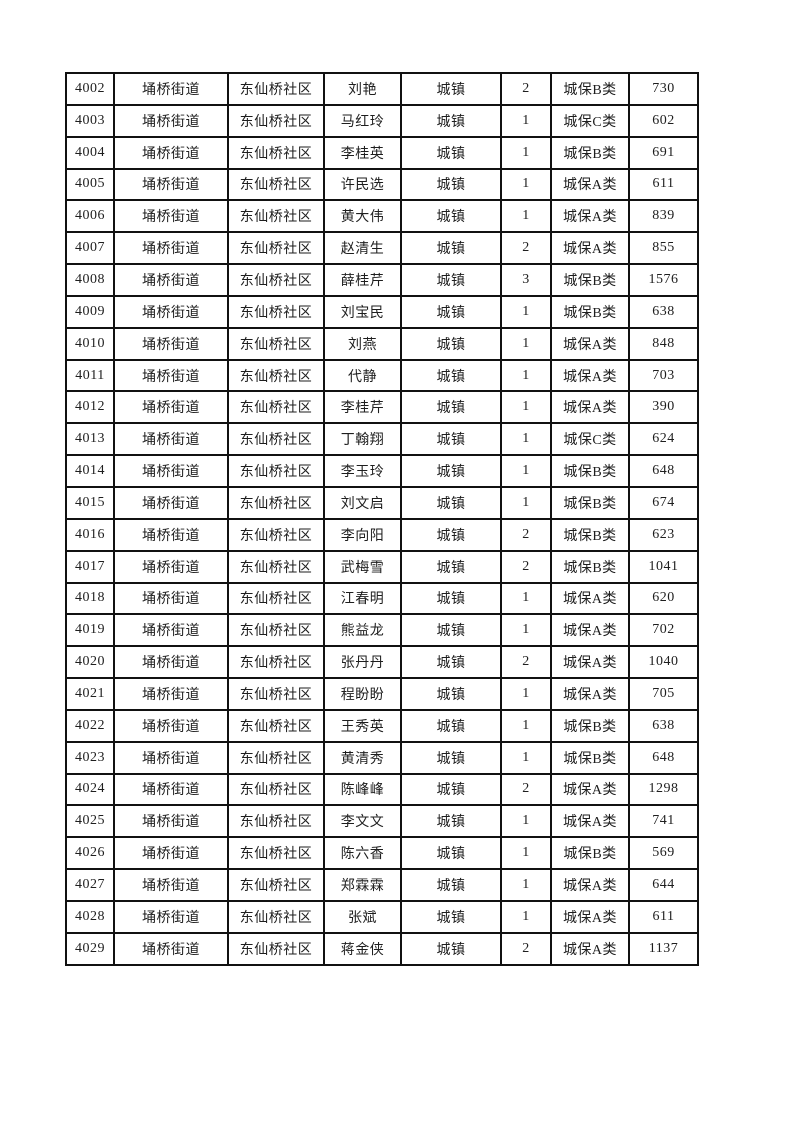  I want to click on cell-name: 王秀英, so click(362, 725).